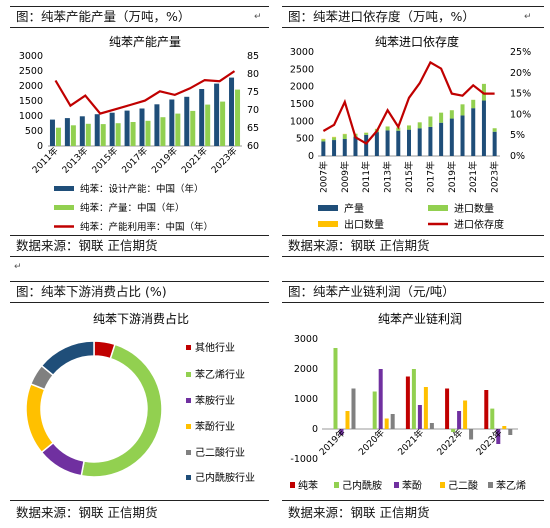 This screenshot has height=528, width=550. What do you see at coordinates (145, 92) in the screenshot?
I see `line-utilization` at bounding box center [145, 92].